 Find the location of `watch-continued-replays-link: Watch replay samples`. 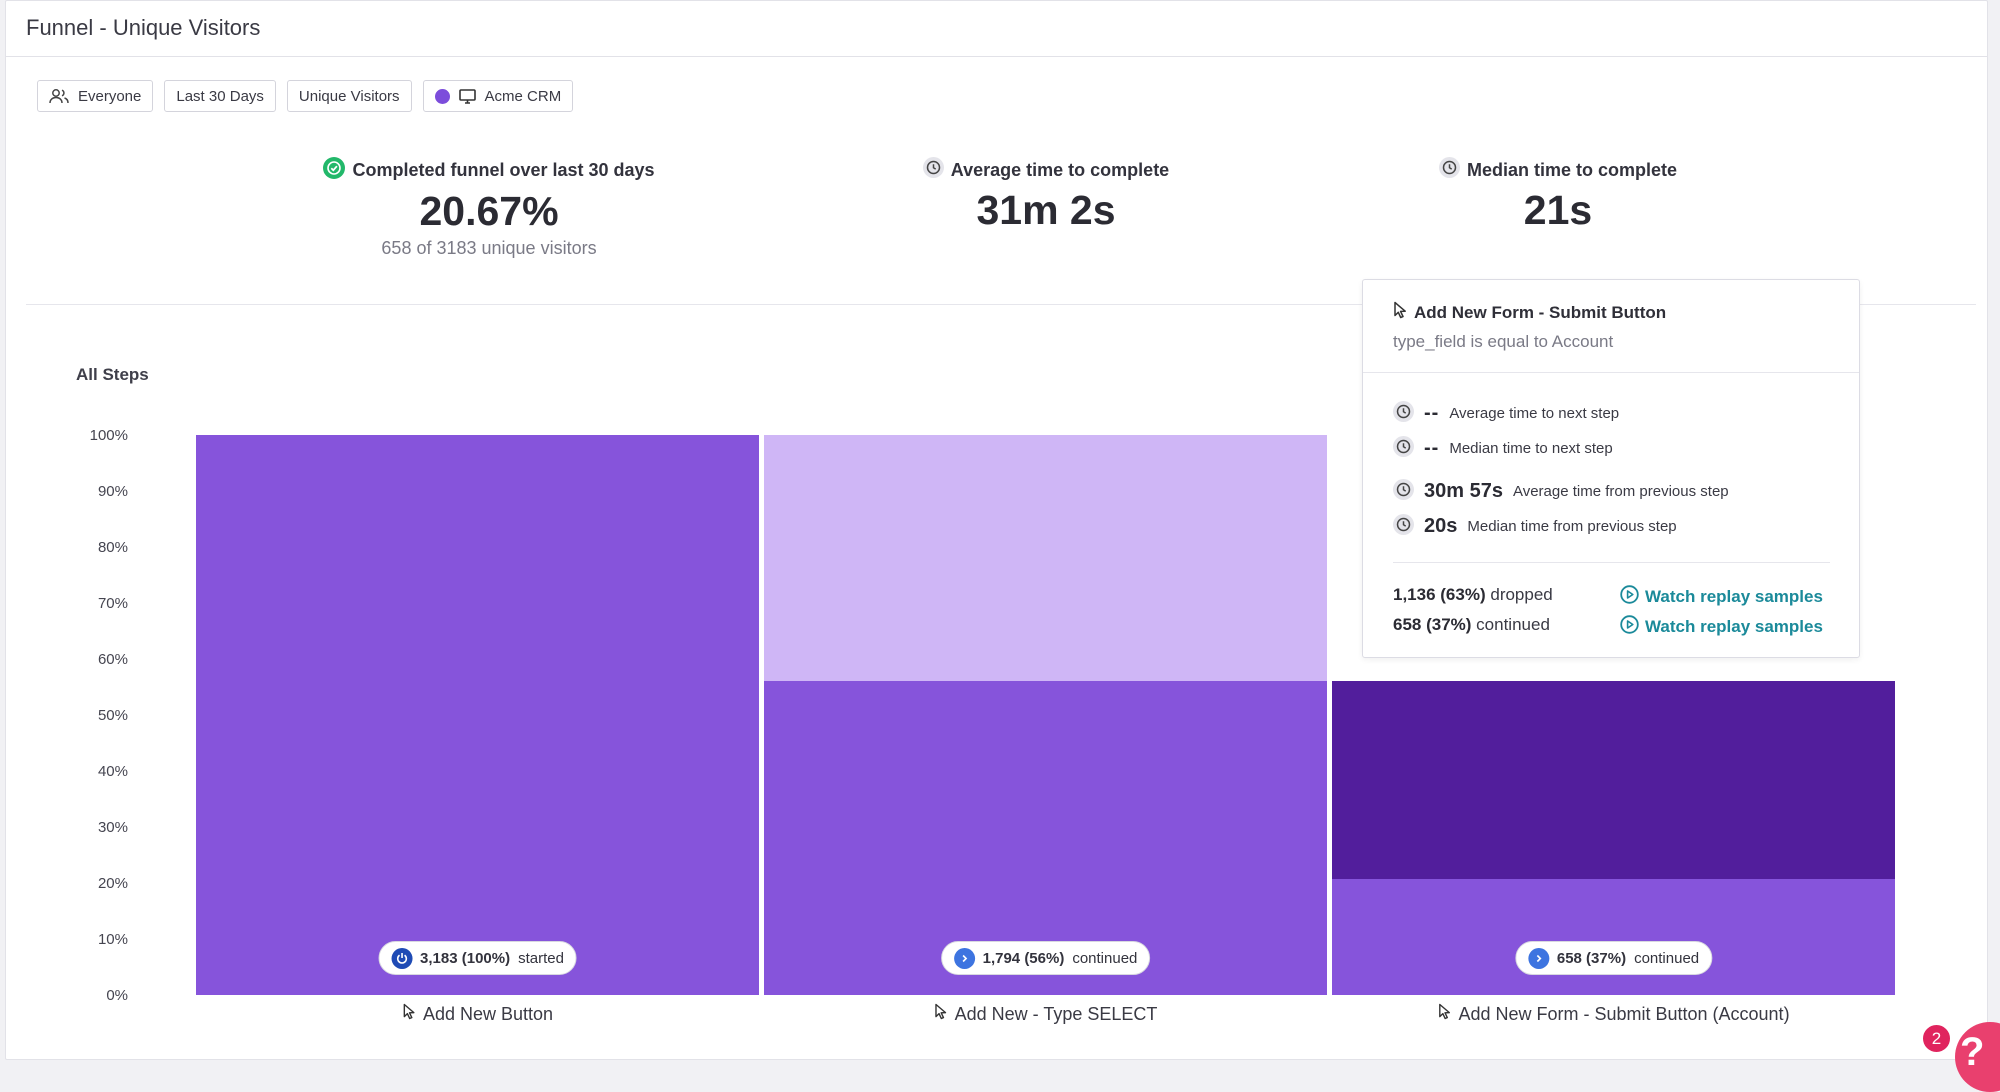

watch-continued-replays-link: Watch replay samples is located at coordinates (1721, 627).